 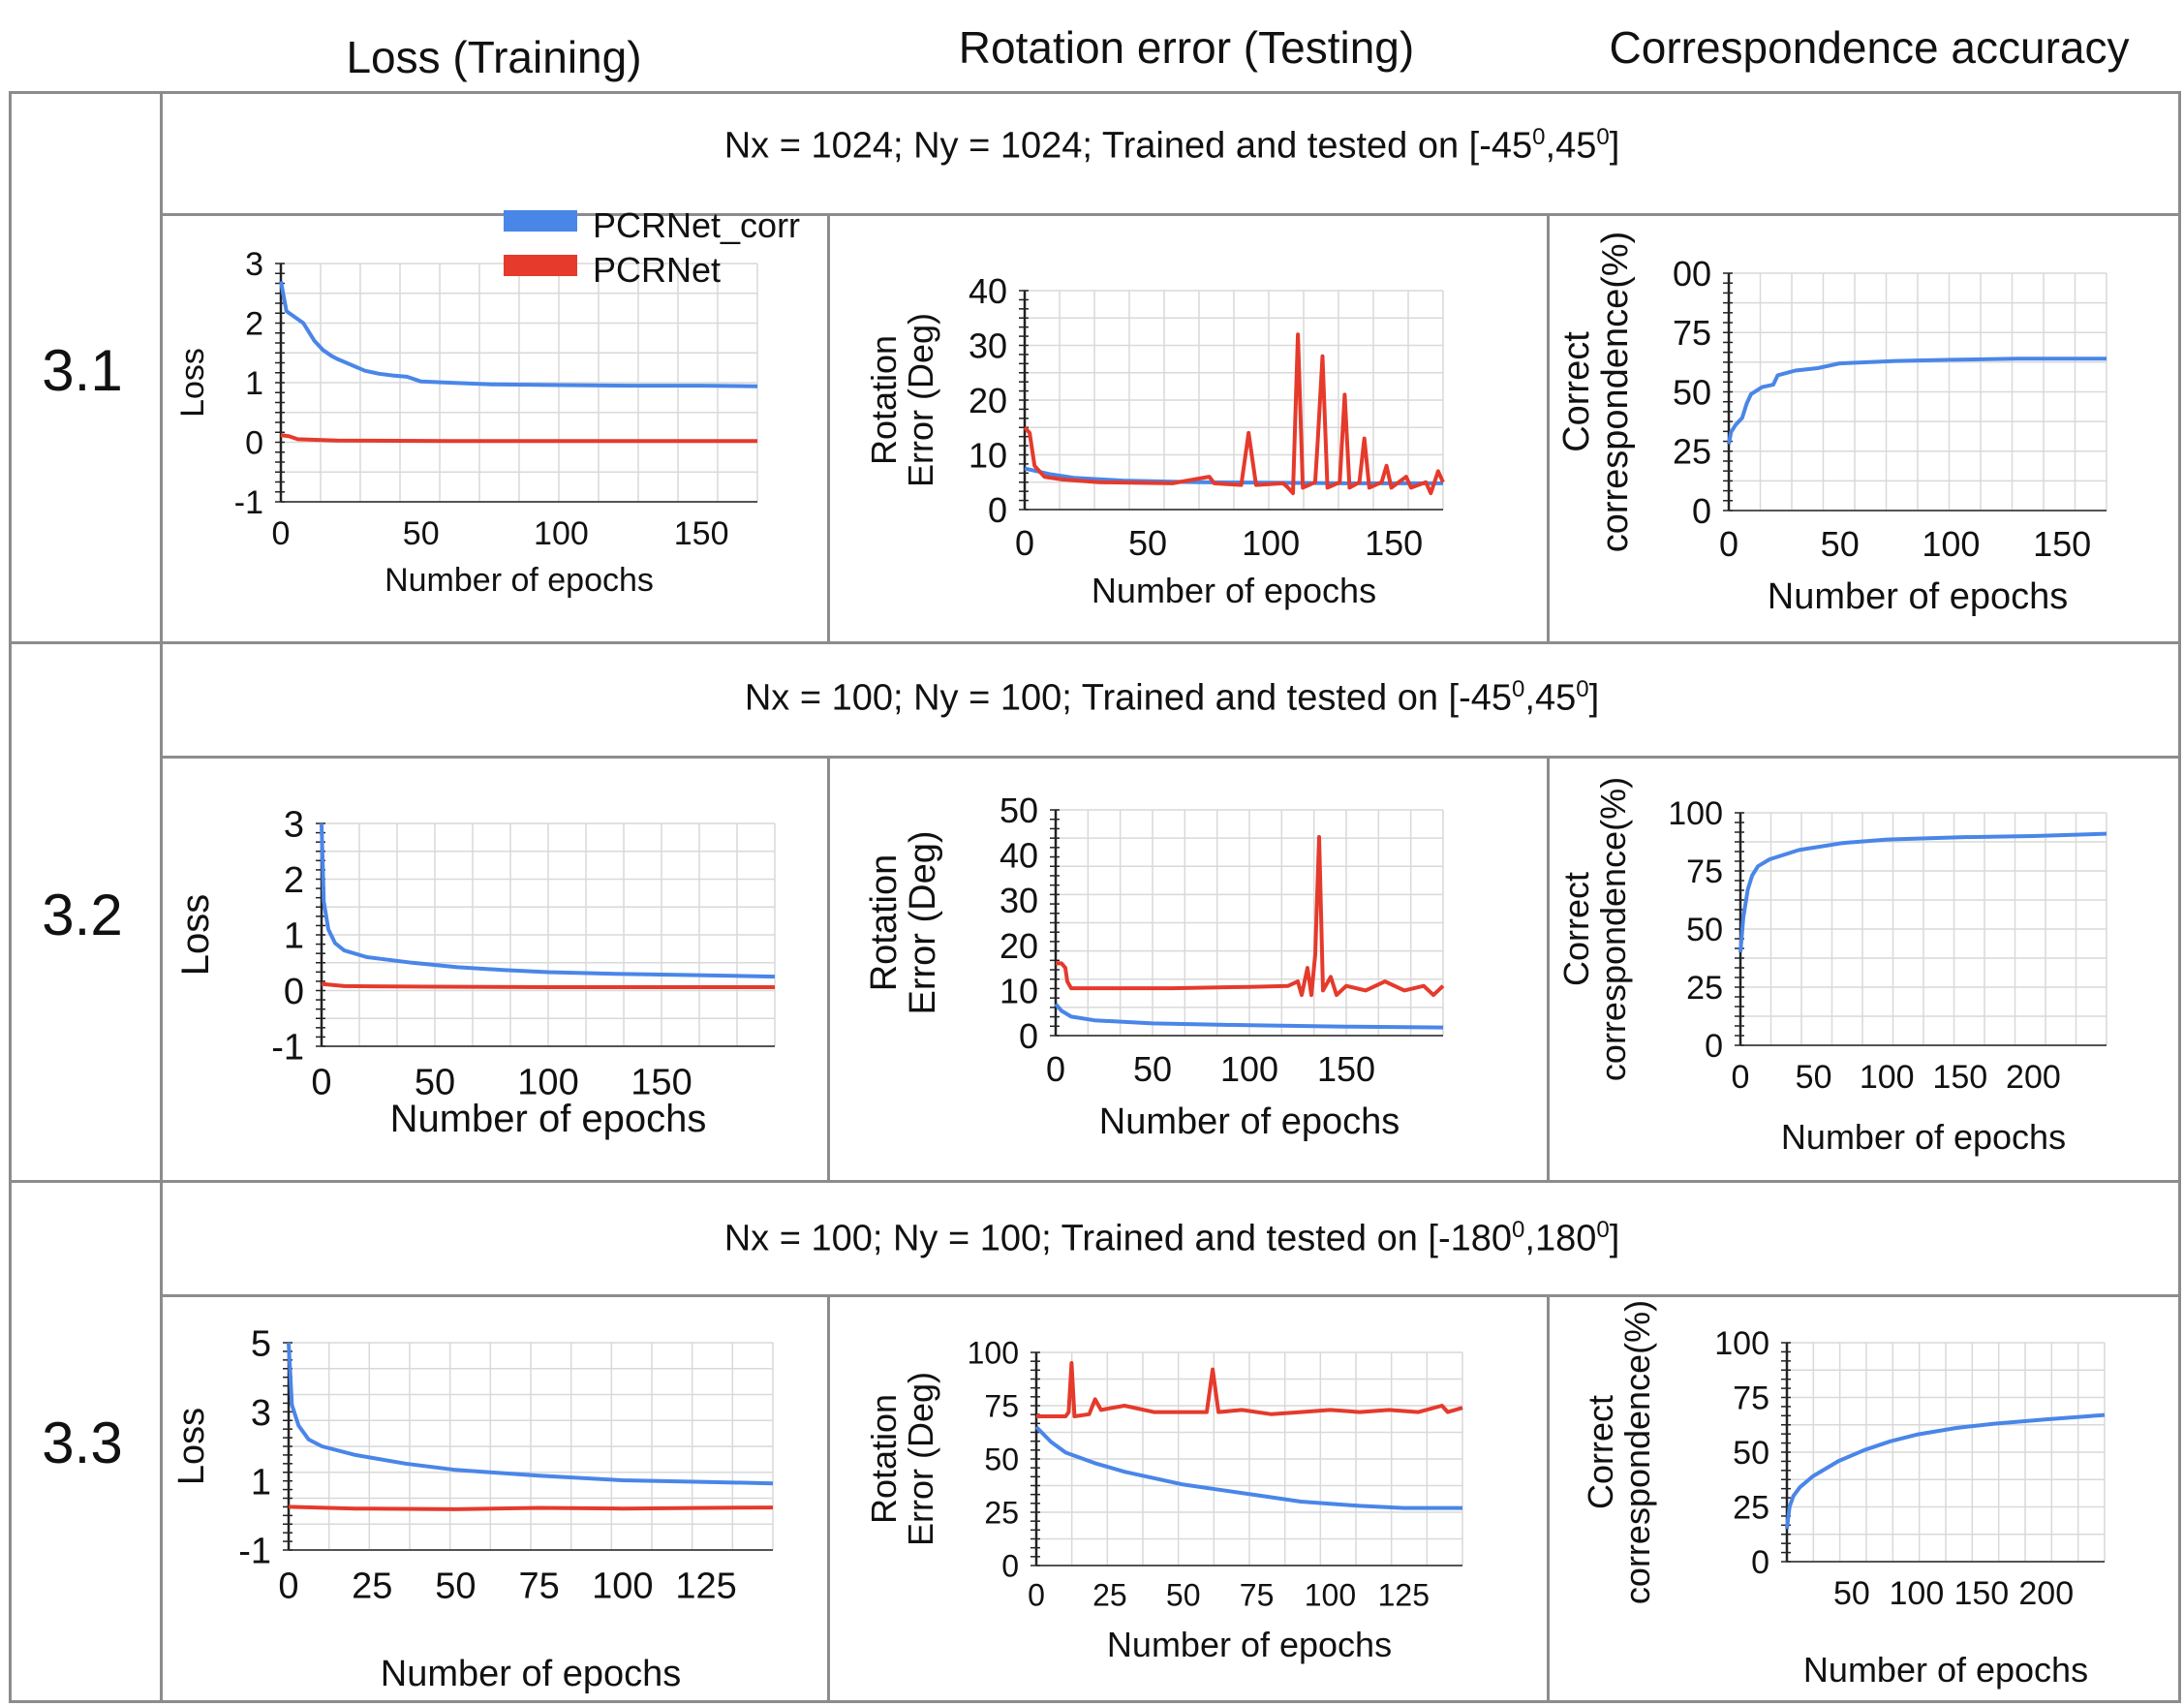 I want to click on chart-divider-a1, so click(x=828, y=427).